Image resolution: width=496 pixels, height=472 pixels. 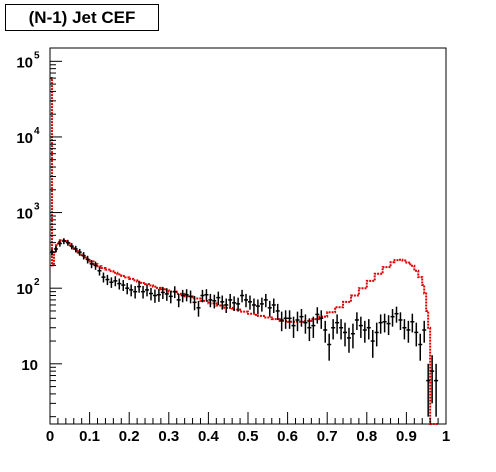 I want to click on x-tick-label: 0.2, so click(x=129, y=436).